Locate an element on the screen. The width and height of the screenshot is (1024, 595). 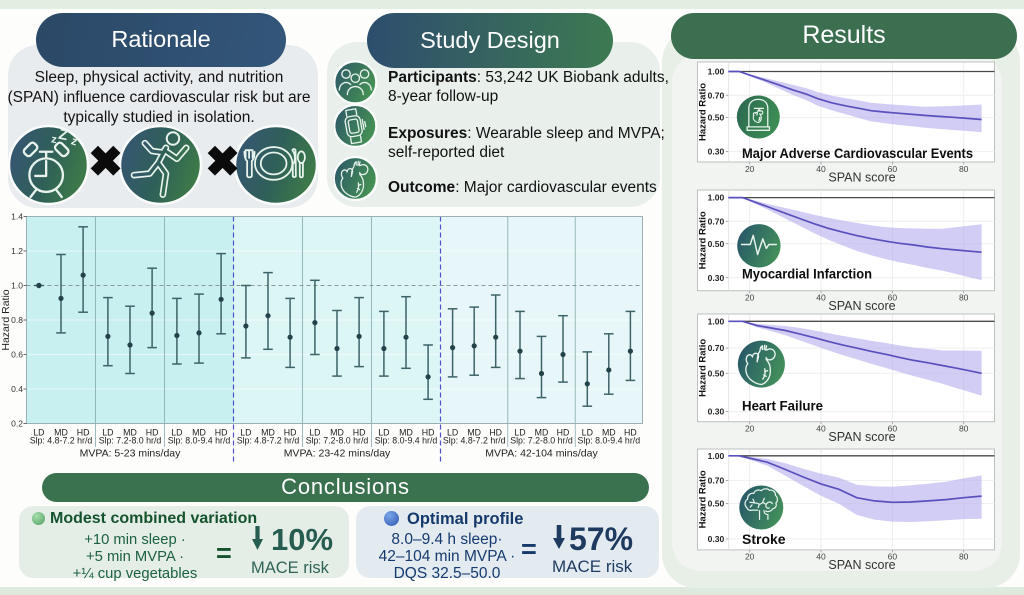
svg-text: 1.0 is located at coordinates (17, 285).